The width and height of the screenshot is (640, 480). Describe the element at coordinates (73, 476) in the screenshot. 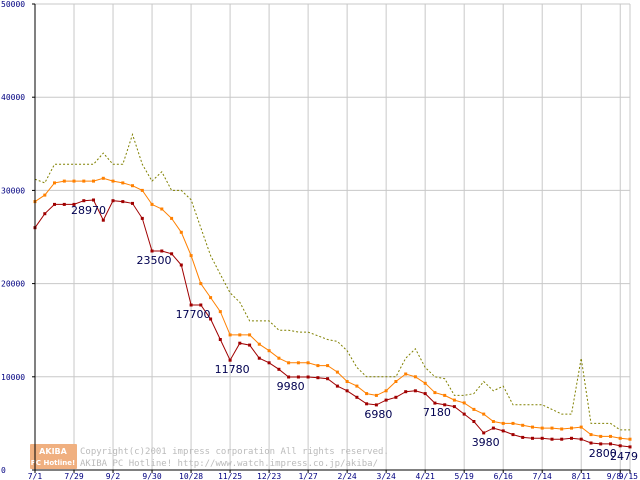

I see `x-tick-label: 7/29` at that location.